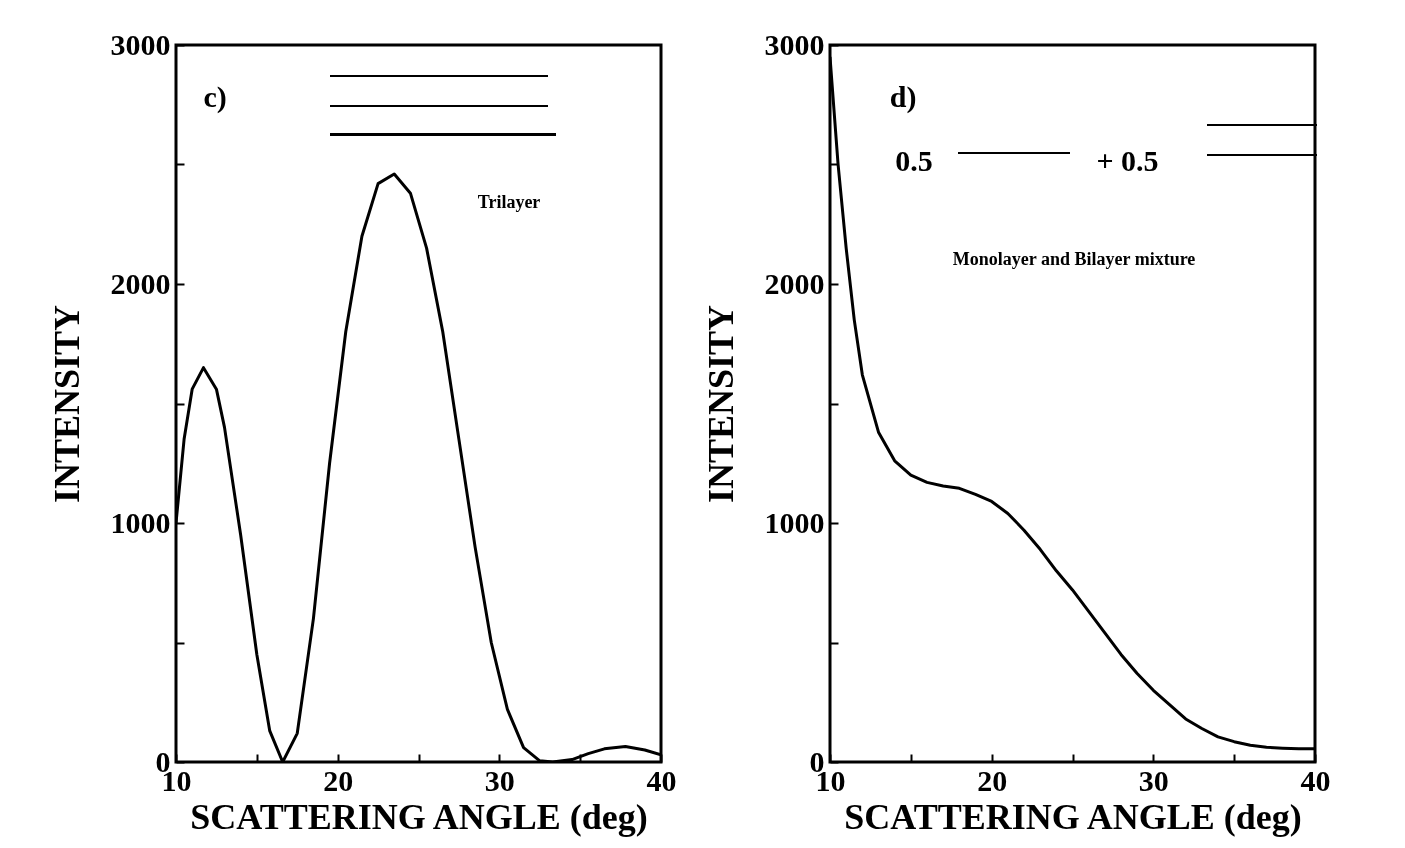 The image size is (1405, 848). I want to click on annotation: 0.5, so click(914, 161).